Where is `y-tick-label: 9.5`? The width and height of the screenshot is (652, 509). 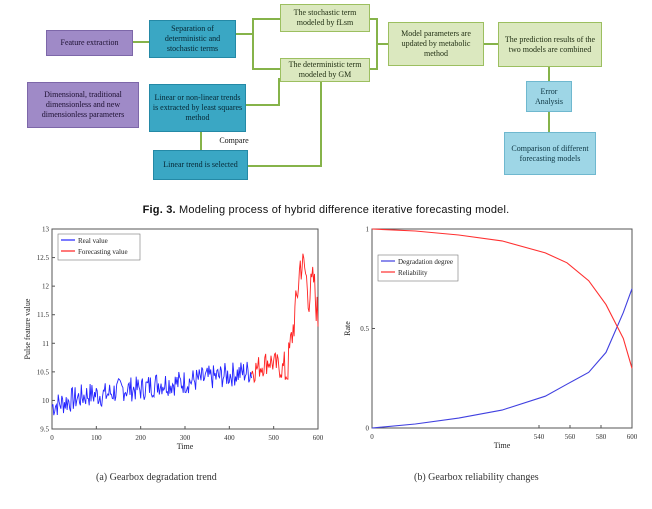
y-tick-label: 9.5 is located at coordinates (44, 430).